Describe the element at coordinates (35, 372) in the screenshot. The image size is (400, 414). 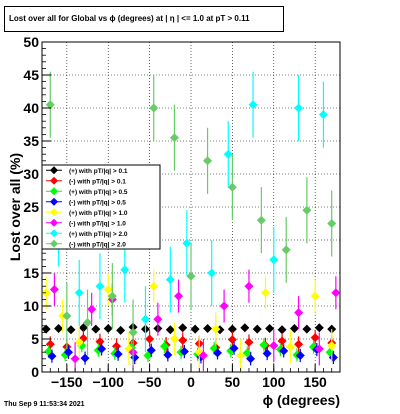
I see `y-tick-label: 0` at that location.